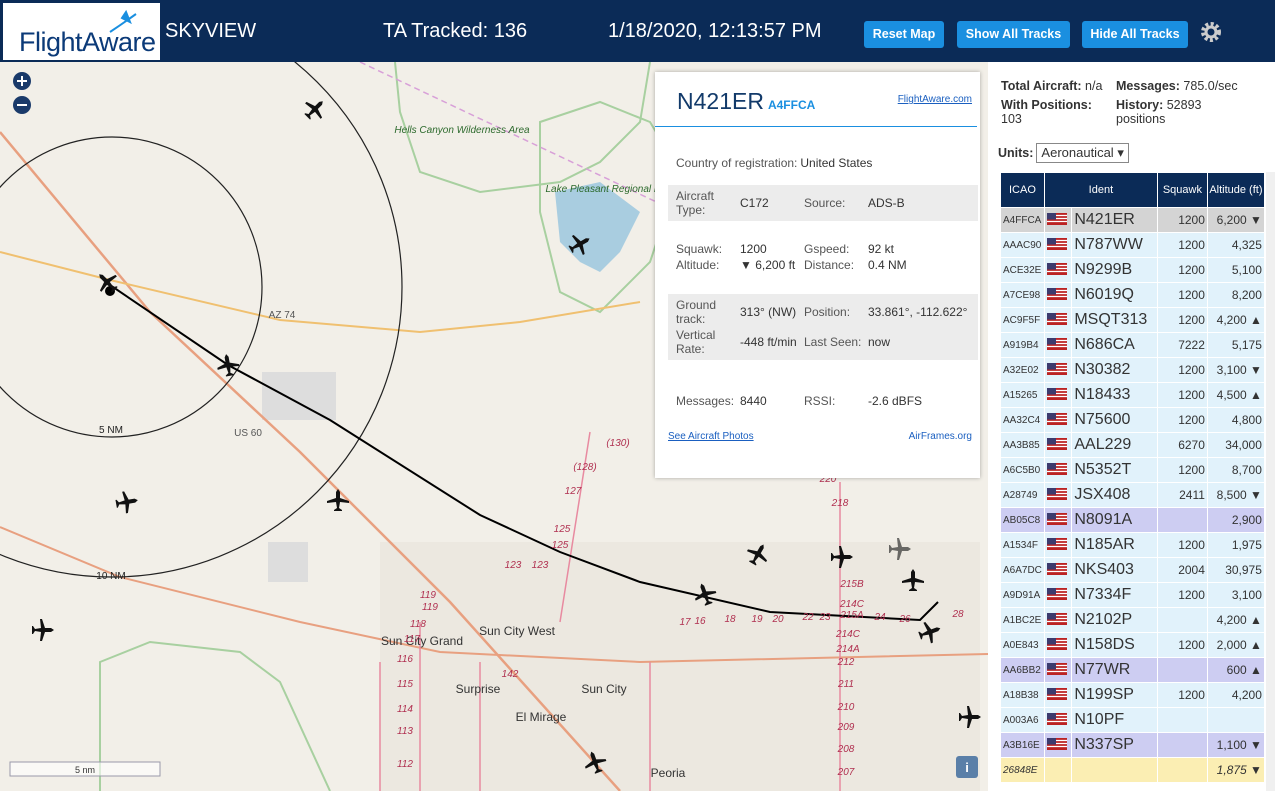 Image resolution: width=1275 pixels, height=791 pixels. Describe the element at coordinates (573, 491) in the screenshot. I see `road-number: 127` at that location.